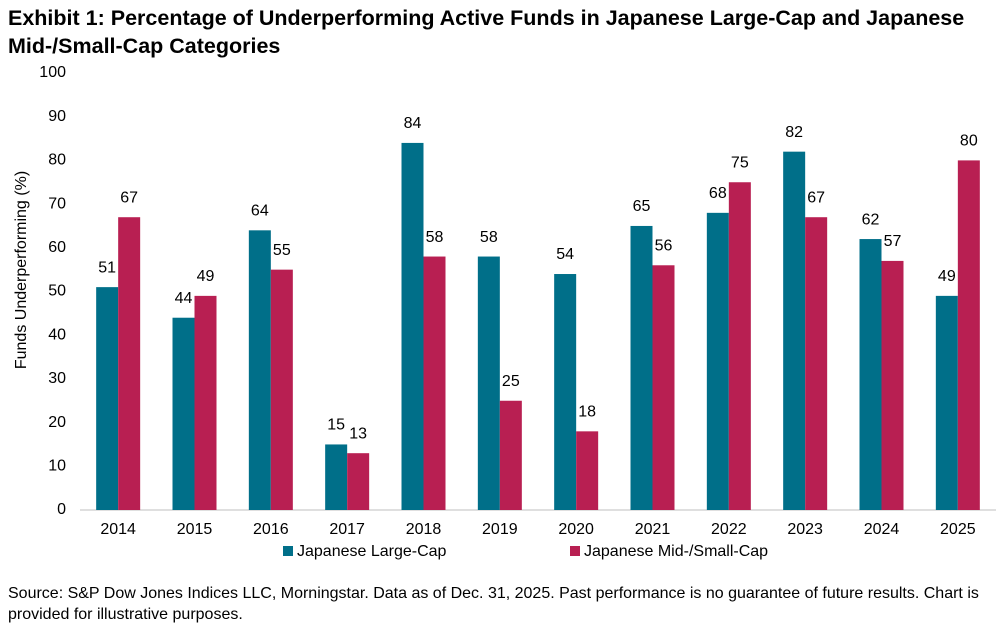 The image size is (1006, 633). Describe the element at coordinates (587, 412) in the screenshot. I see `data-label: 18` at that location.